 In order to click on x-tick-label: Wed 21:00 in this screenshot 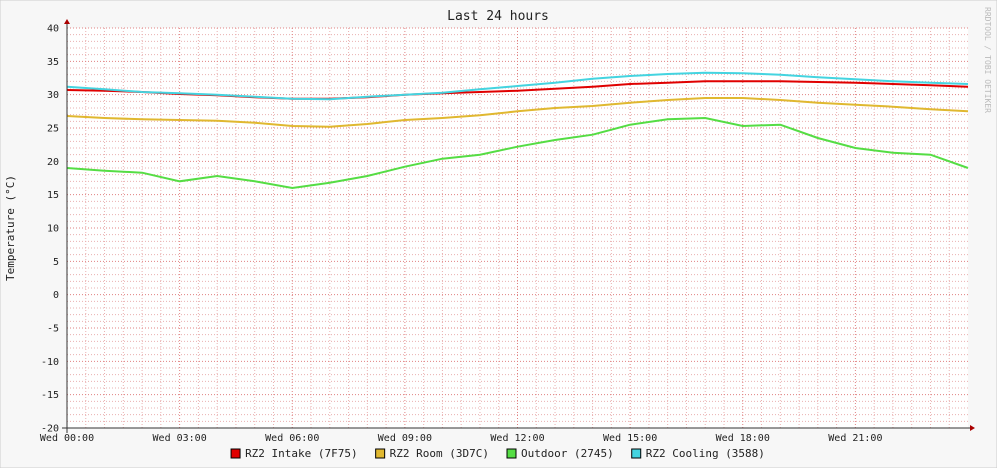, I will do `click(855, 438)`.